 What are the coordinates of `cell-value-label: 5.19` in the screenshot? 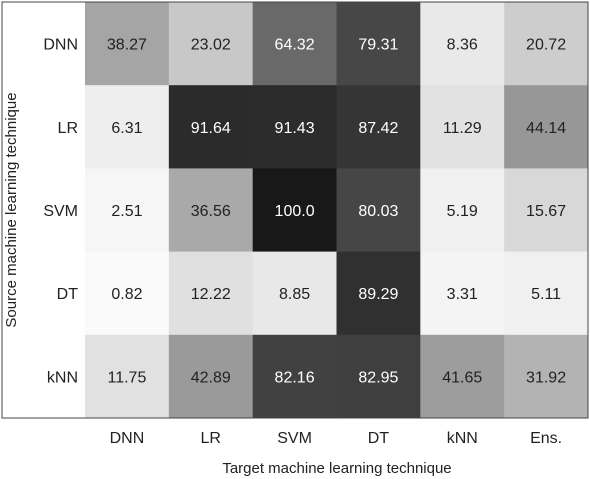 It's located at (462, 211).